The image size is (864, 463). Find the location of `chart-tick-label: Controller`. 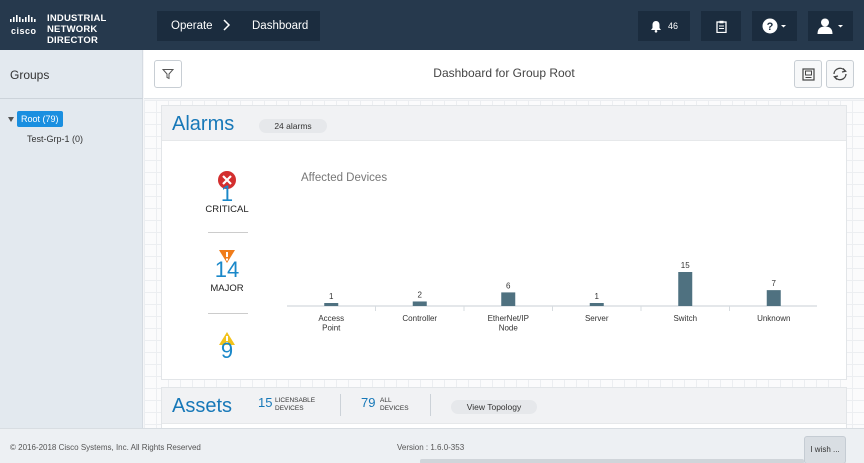

chart-tick-label: Controller is located at coordinates (419, 318).